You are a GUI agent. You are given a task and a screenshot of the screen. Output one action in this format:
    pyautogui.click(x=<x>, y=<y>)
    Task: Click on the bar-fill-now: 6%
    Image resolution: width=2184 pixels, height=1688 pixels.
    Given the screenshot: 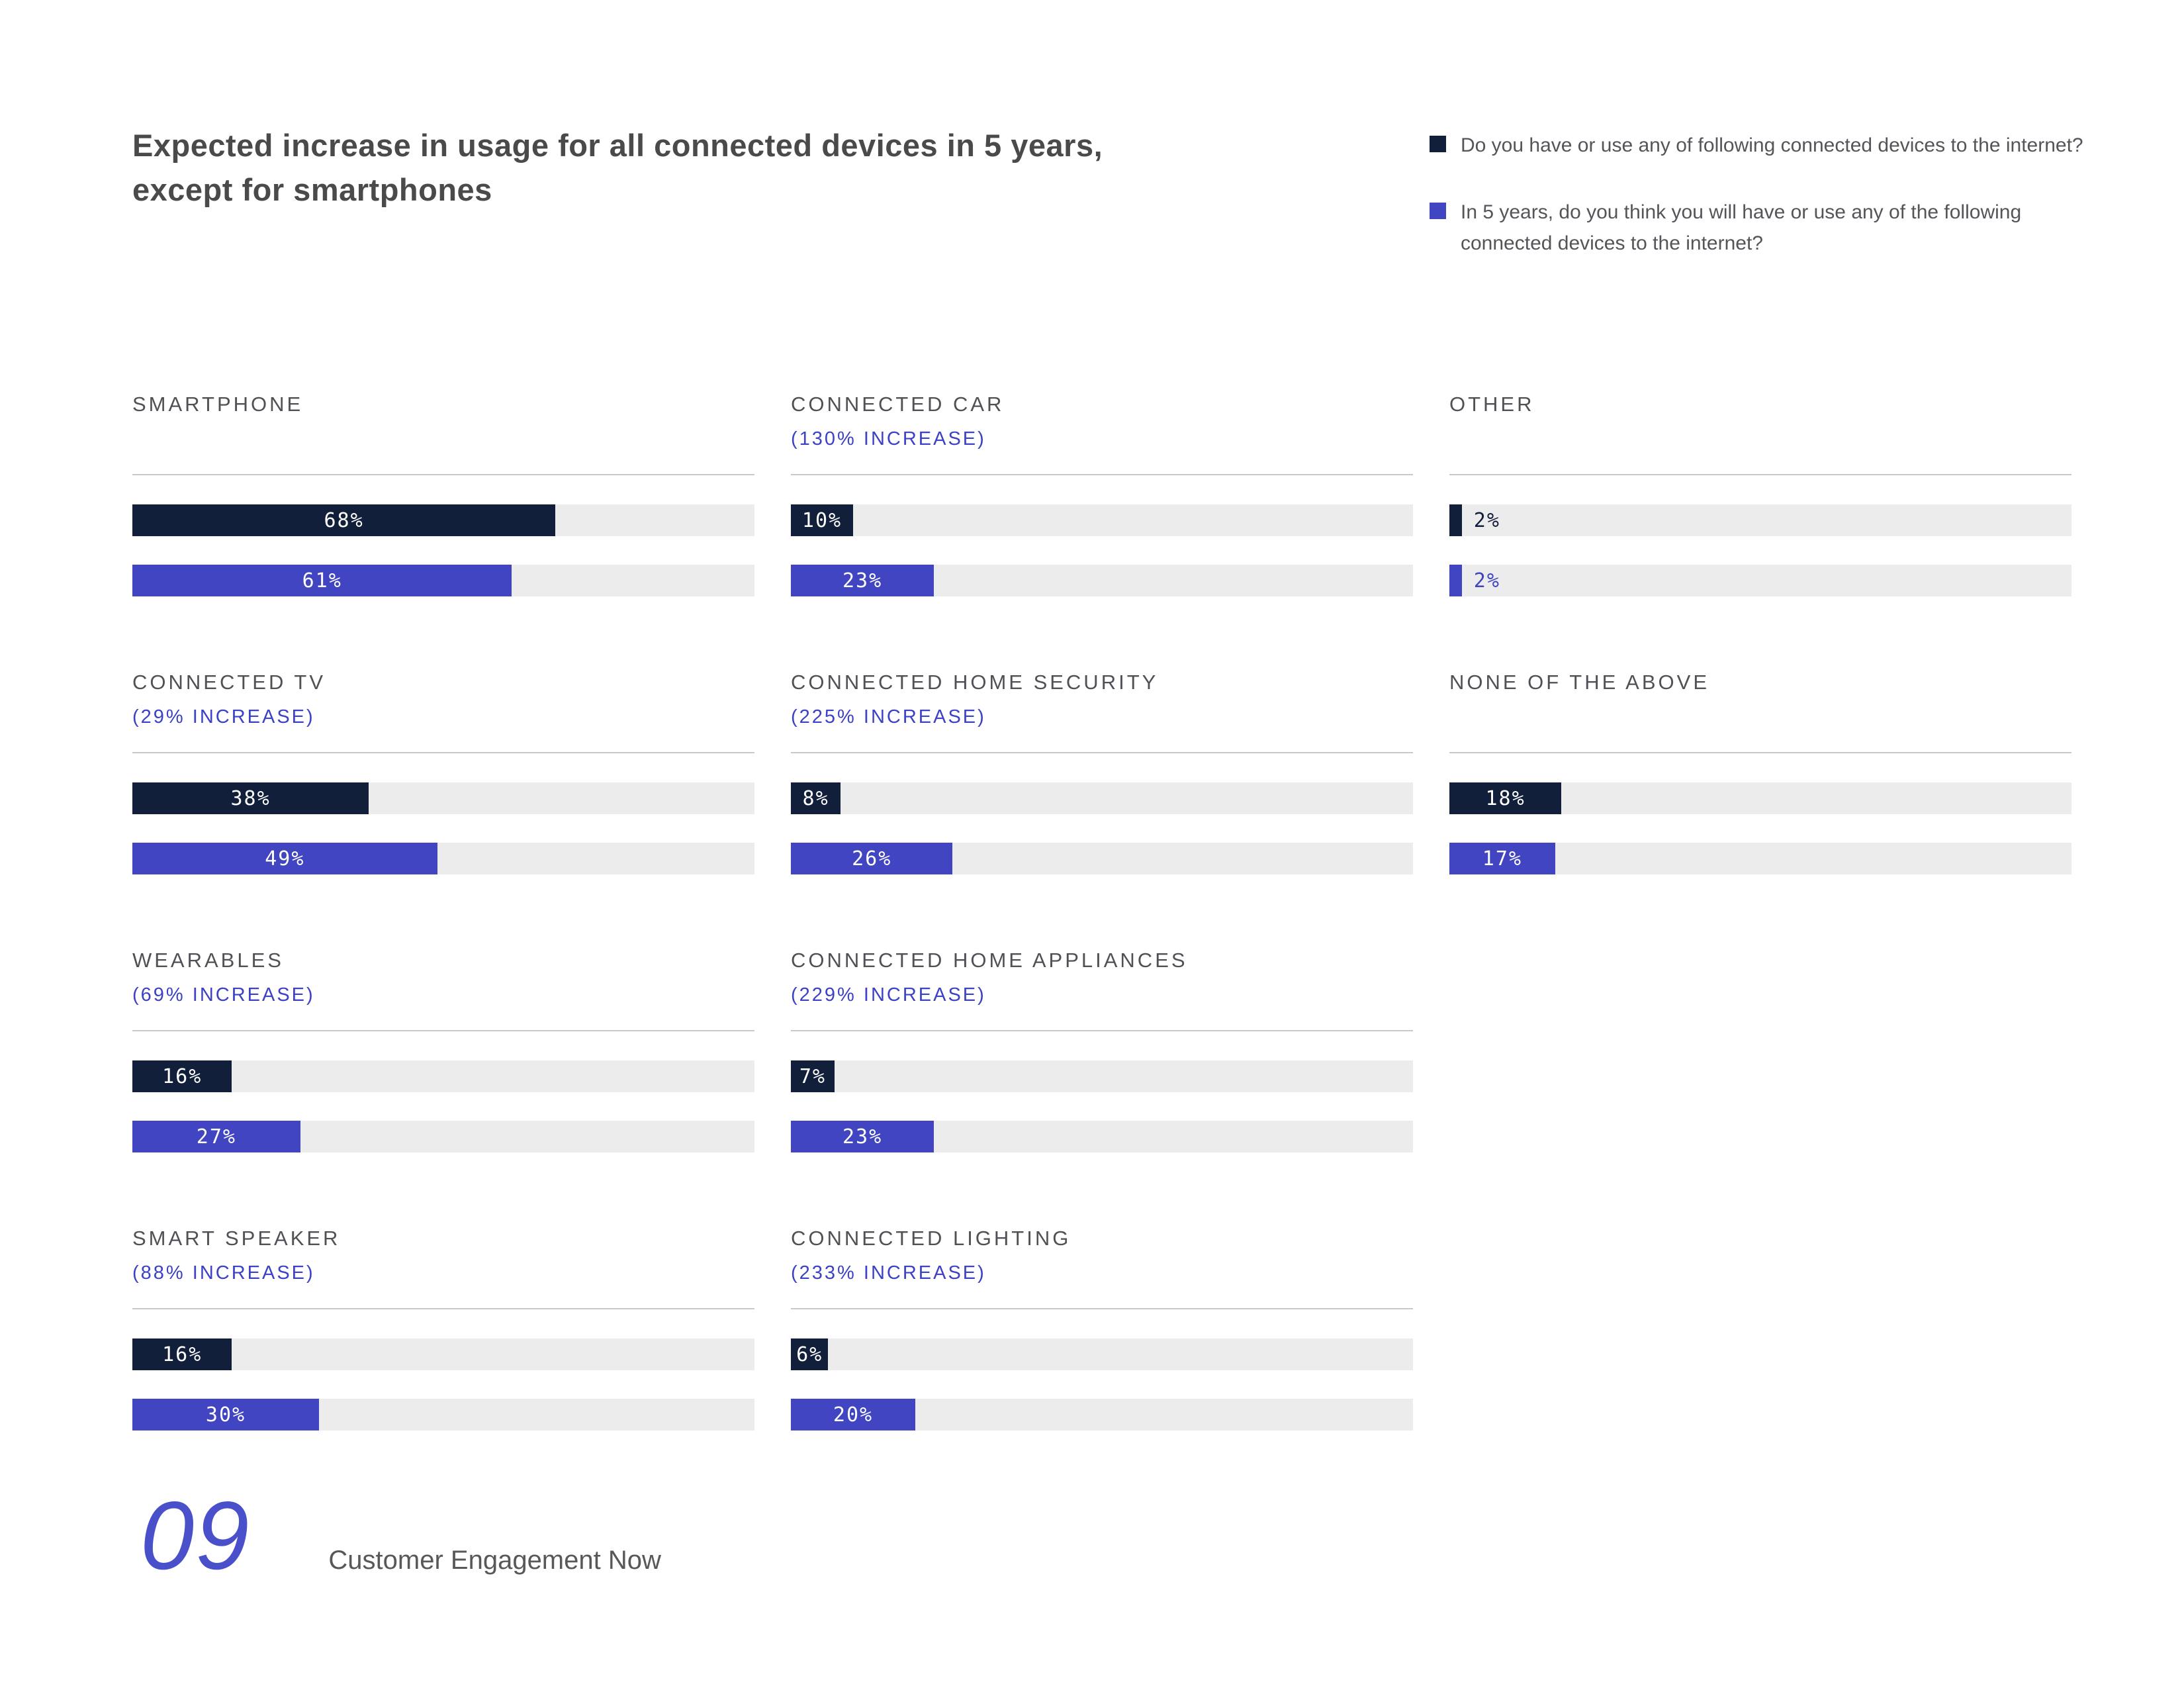 What is the action you would take?
    pyautogui.click(x=810, y=1354)
    